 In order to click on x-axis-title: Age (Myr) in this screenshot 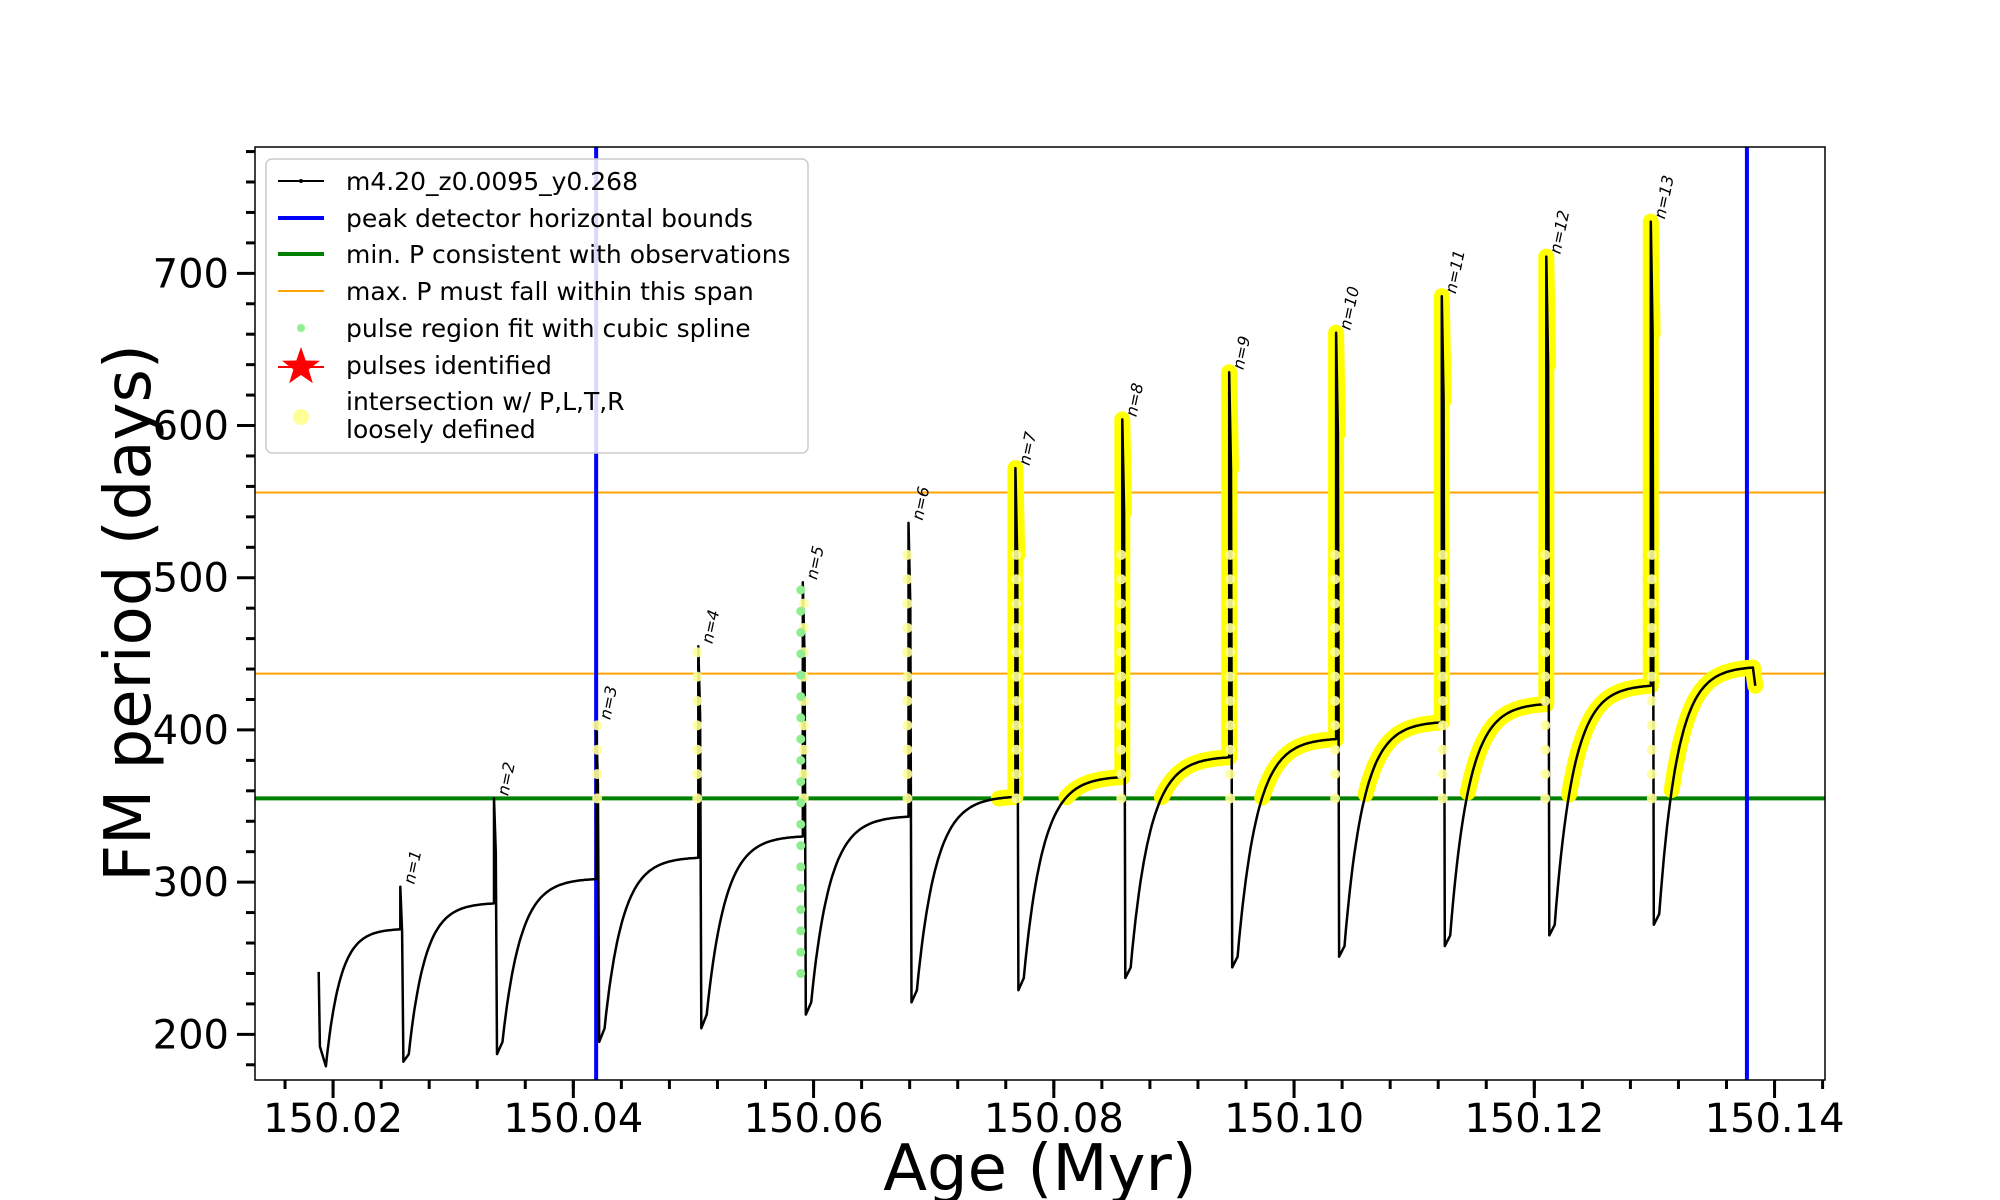, I will do `click(1039, 1166)`.